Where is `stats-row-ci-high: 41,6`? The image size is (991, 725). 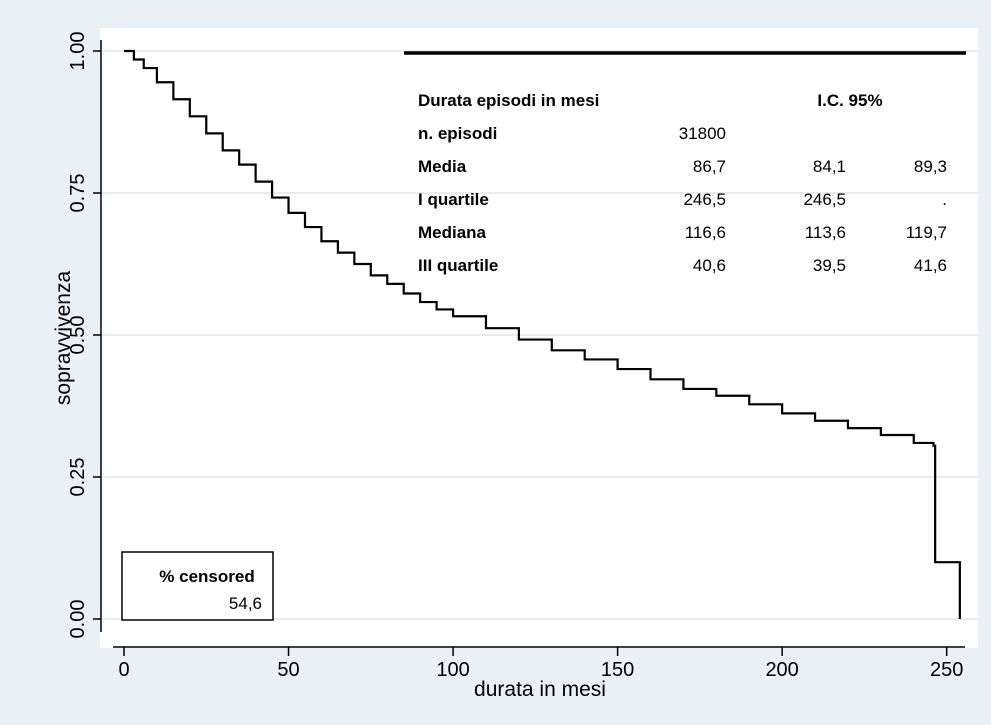
stats-row-ci-high: 41,6 is located at coordinates (930, 265).